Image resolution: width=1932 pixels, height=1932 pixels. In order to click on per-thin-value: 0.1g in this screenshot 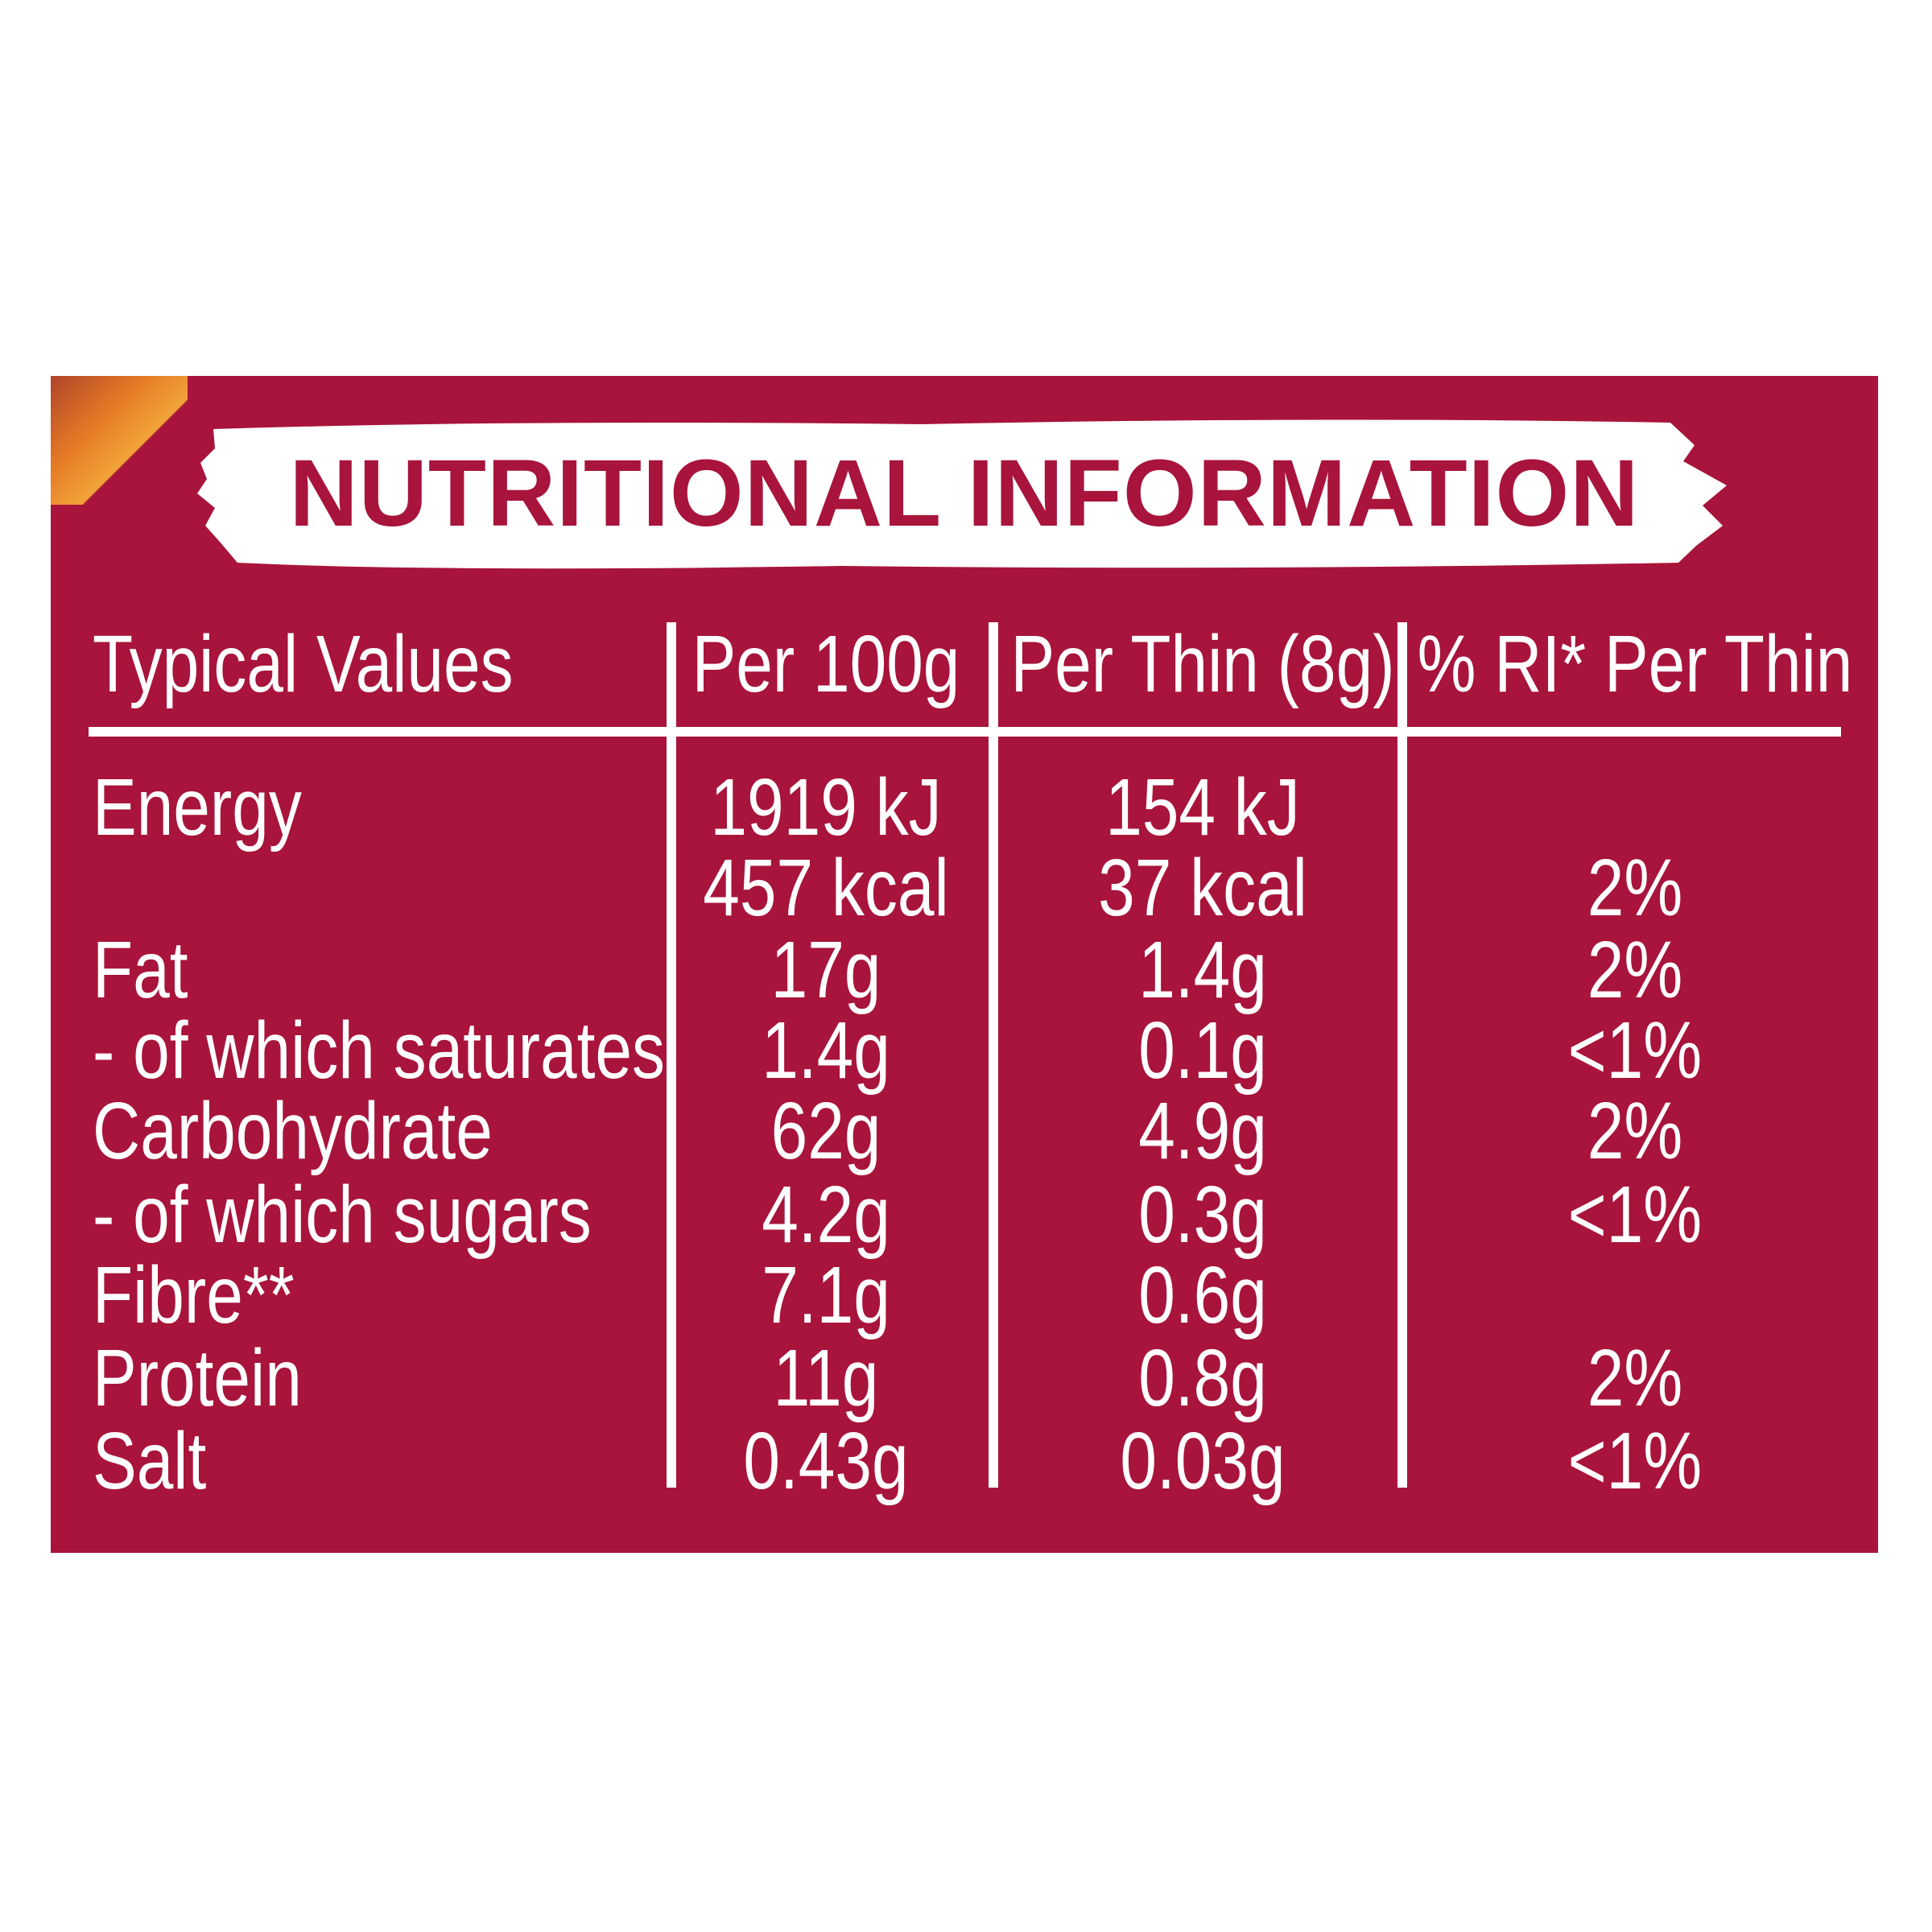, I will do `click(1202, 1050)`.